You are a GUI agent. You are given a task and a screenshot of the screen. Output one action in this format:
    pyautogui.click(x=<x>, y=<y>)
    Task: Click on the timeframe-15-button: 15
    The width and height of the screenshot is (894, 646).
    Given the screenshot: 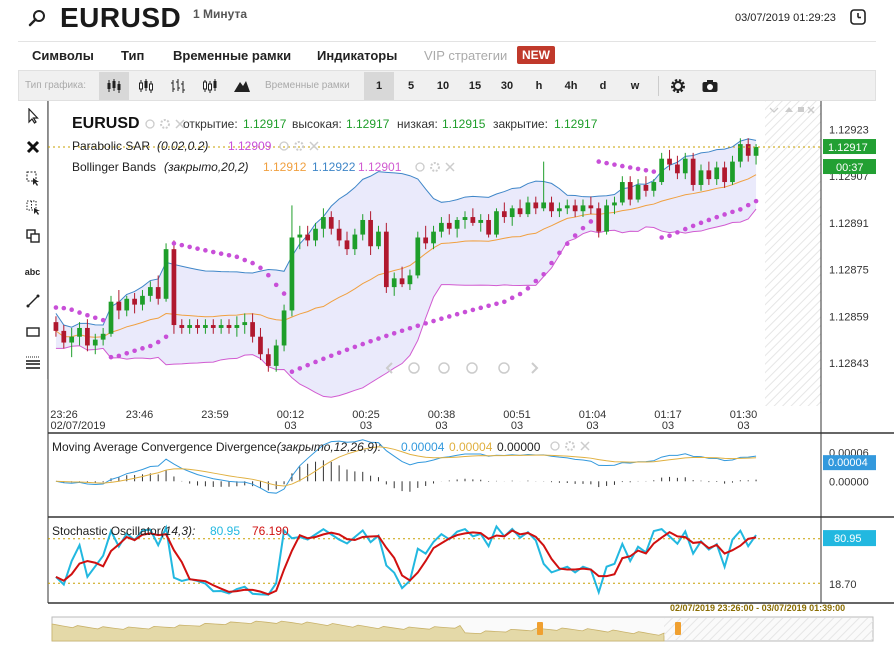 What is the action you would take?
    pyautogui.click(x=475, y=86)
    